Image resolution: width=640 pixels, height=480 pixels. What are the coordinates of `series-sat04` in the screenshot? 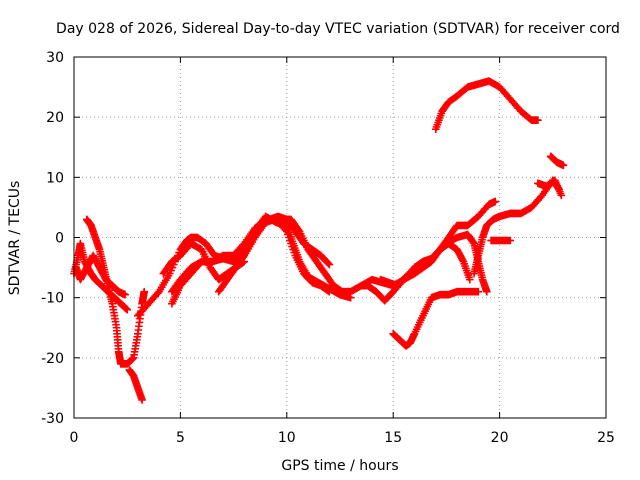 It's located at (276, 267).